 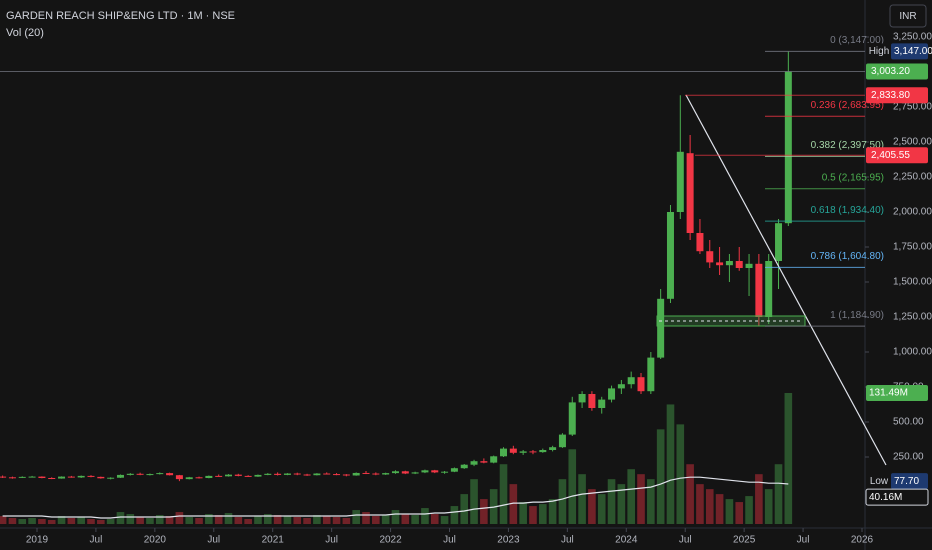 What do you see at coordinates (862, 540) in the screenshot?
I see `x-tick-label: 2026` at bounding box center [862, 540].